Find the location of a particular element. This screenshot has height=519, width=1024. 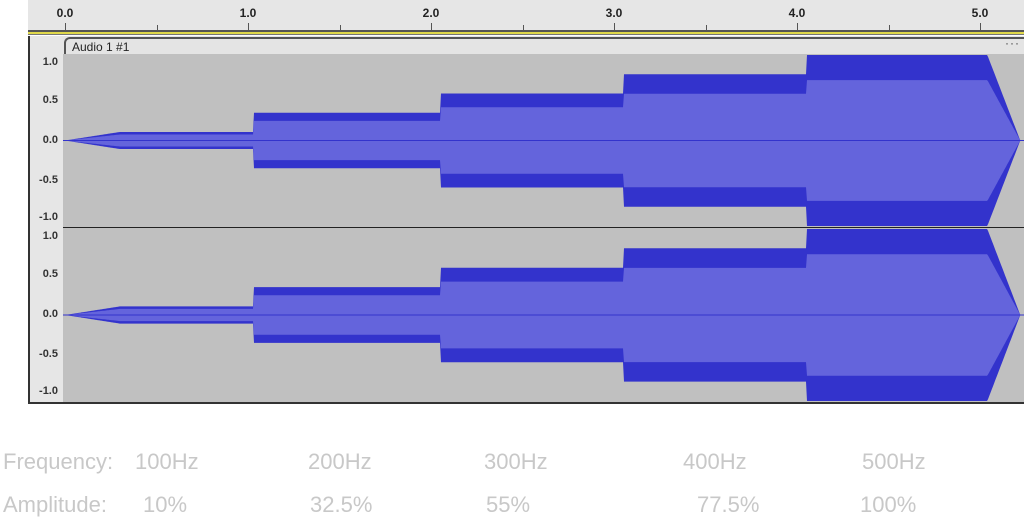

amplitude-value: 10% is located at coordinates (165, 504).